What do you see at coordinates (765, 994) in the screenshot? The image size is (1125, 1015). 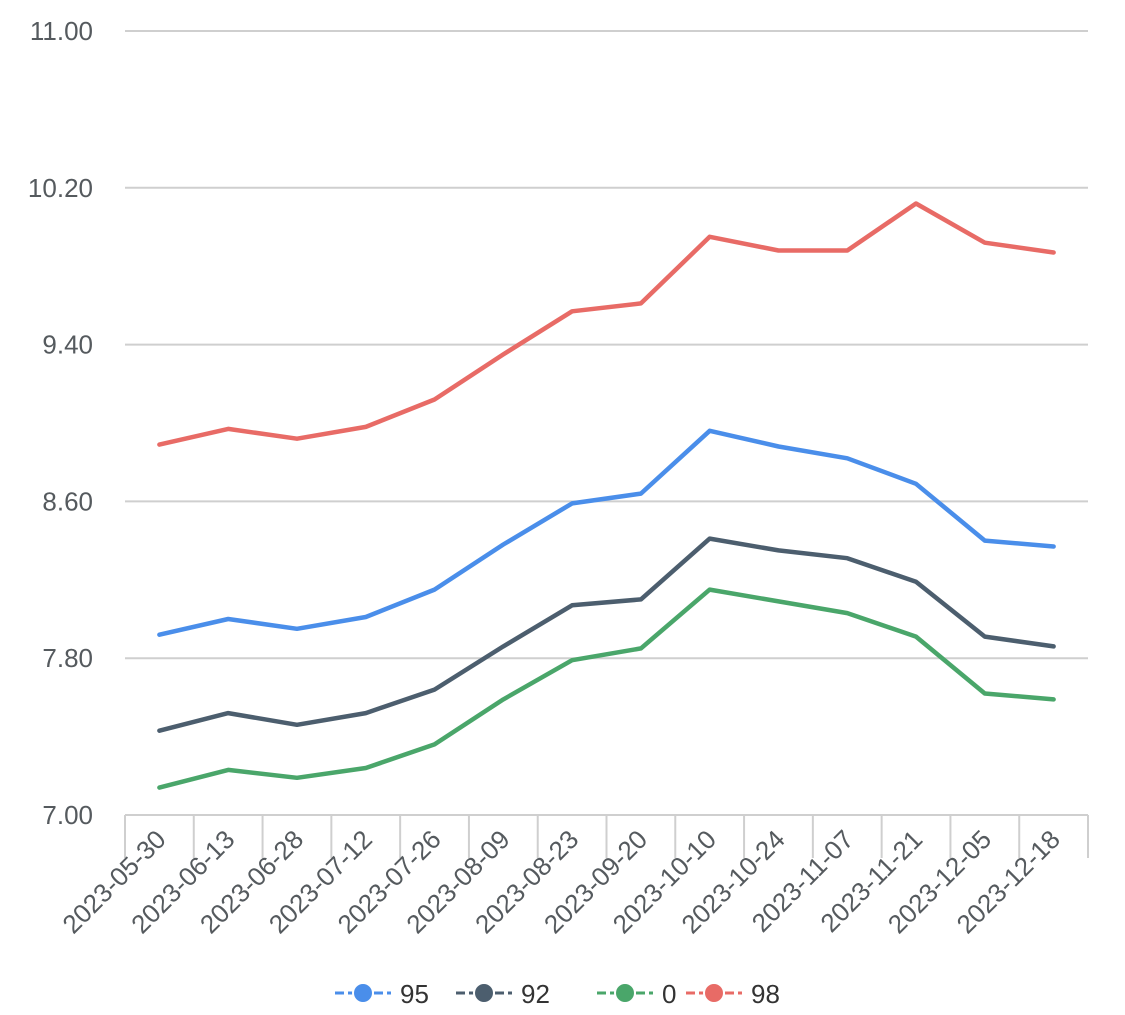 I see `legend-label-98: 98` at bounding box center [765, 994].